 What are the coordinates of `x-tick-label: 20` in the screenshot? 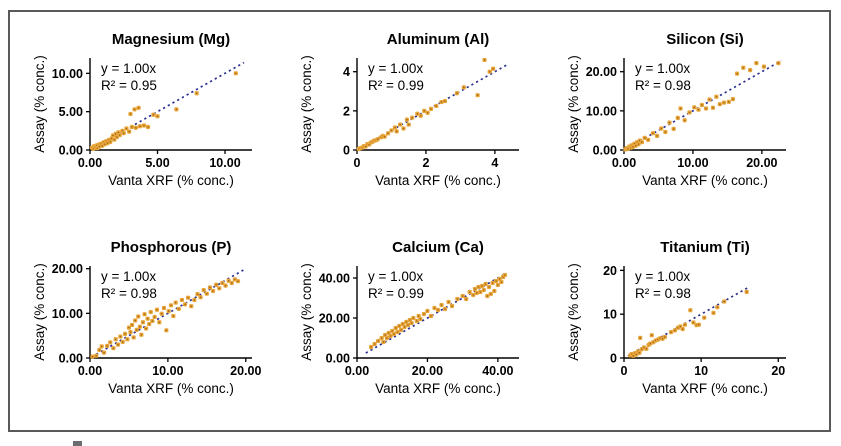 It's located at (778, 371).